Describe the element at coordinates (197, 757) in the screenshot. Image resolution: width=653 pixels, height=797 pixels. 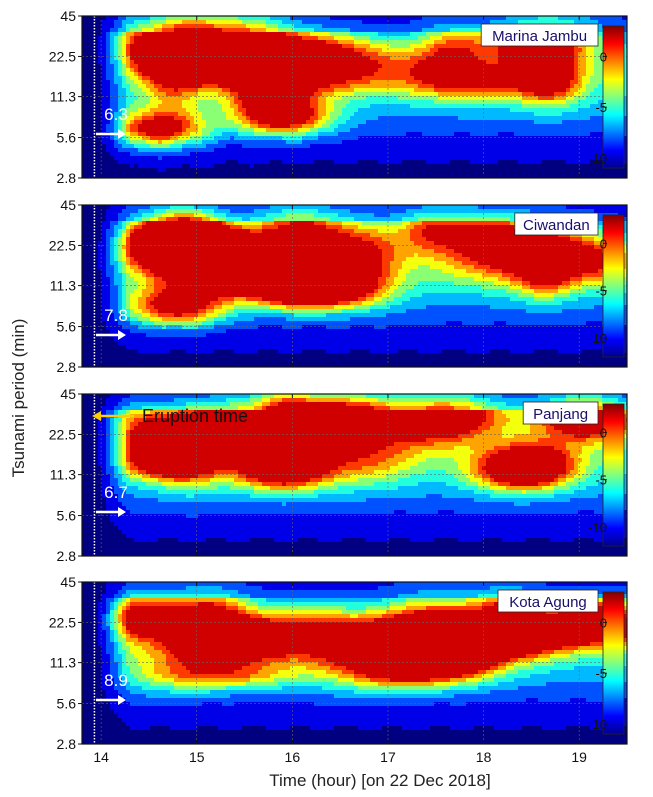
I see `x-tick-label: 15` at that location.